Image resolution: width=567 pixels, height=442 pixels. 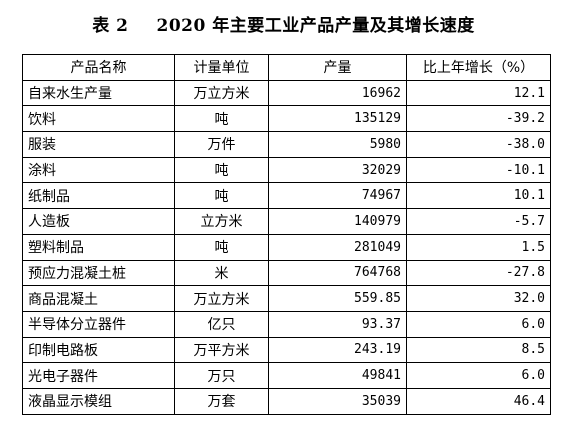 What do you see at coordinates (98, 324) in the screenshot?
I see `product-name-cell: 半导体分立器件` at bounding box center [98, 324].